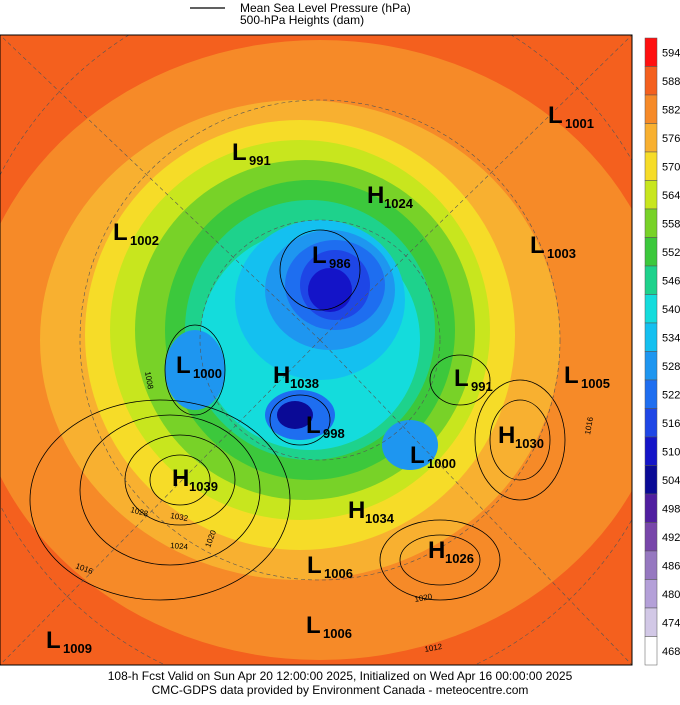 This screenshot has height=705, width=680. I want to click on colorbar-label: 540, so click(671, 310).